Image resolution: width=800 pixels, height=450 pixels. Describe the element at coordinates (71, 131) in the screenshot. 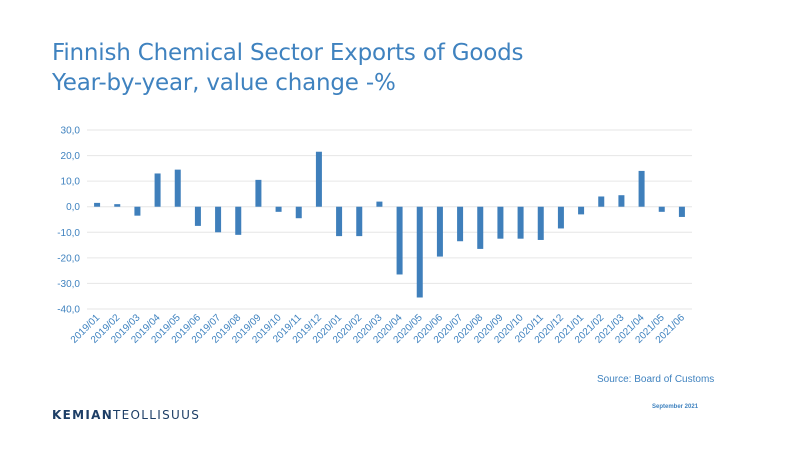

I see `y-tick-label: 30,0` at that location.